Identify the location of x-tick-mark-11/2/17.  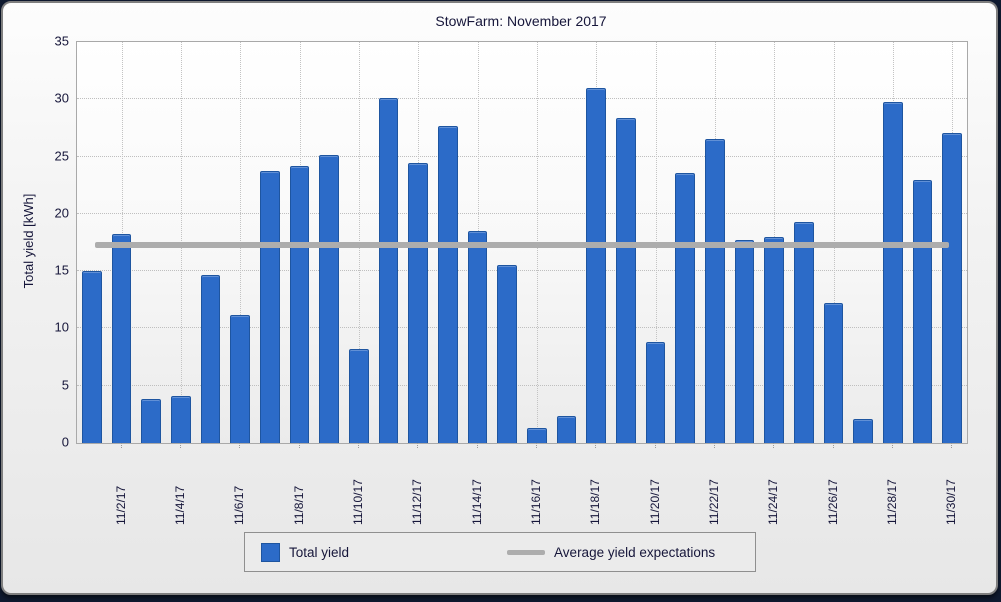
(121, 445).